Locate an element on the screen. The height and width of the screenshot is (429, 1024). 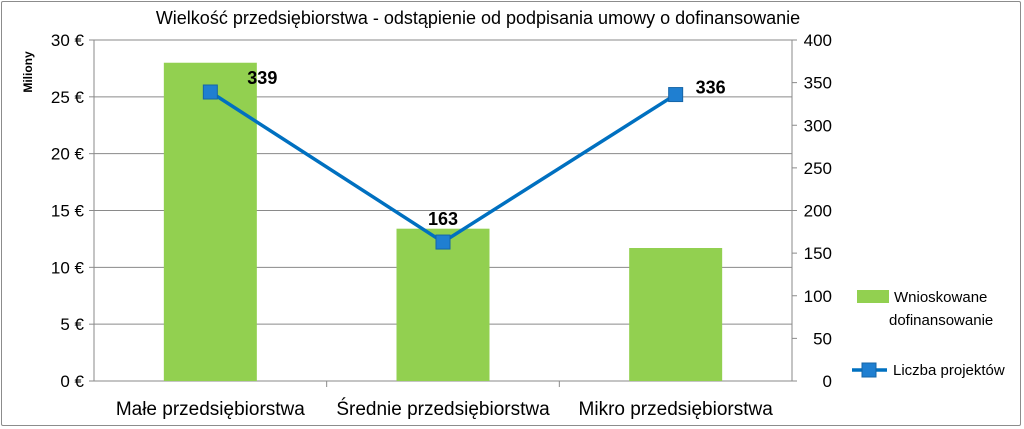
data-label: 163 is located at coordinates (443, 219).